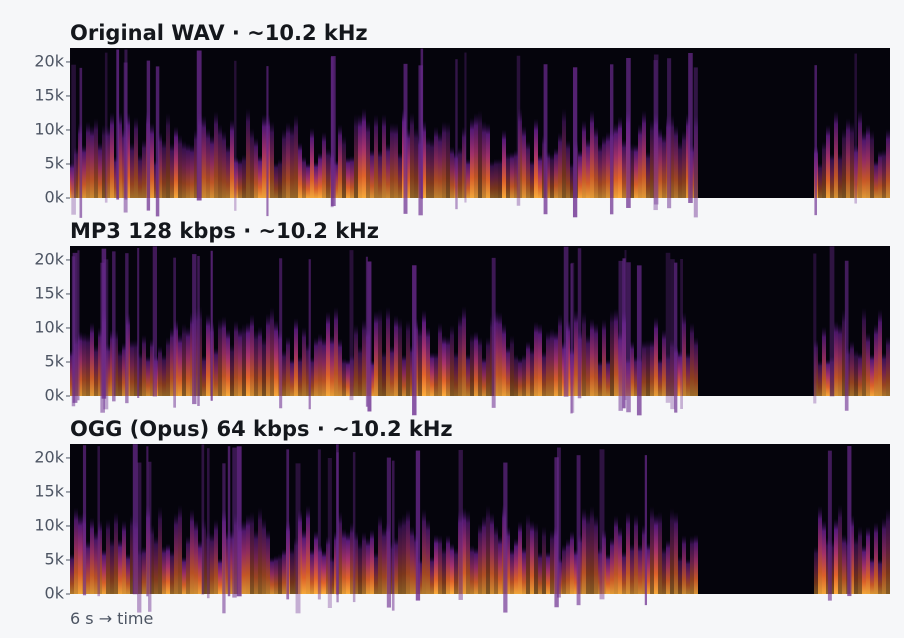  What do you see at coordinates (49, 524) in the screenshot?
I see `y-tick-label: 10k` at bounding box center [49, 524].